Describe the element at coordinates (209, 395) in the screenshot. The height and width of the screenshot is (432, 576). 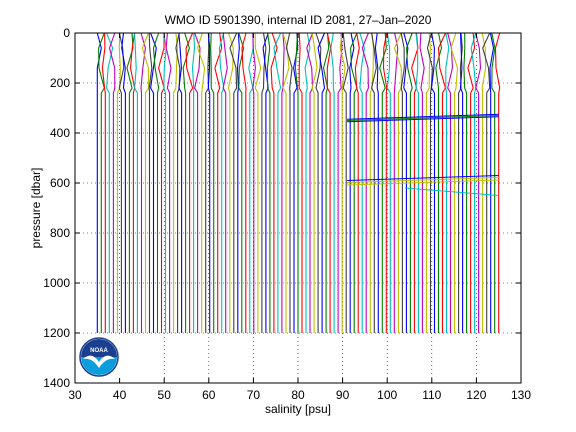
I see `x-tick-label: 60` at that location.